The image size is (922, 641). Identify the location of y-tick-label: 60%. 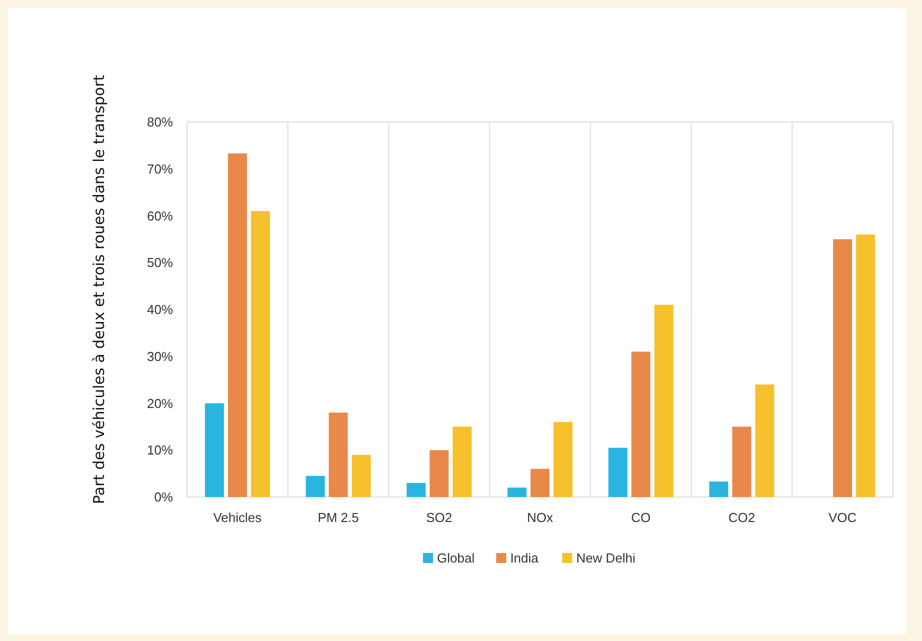
(160, 216).